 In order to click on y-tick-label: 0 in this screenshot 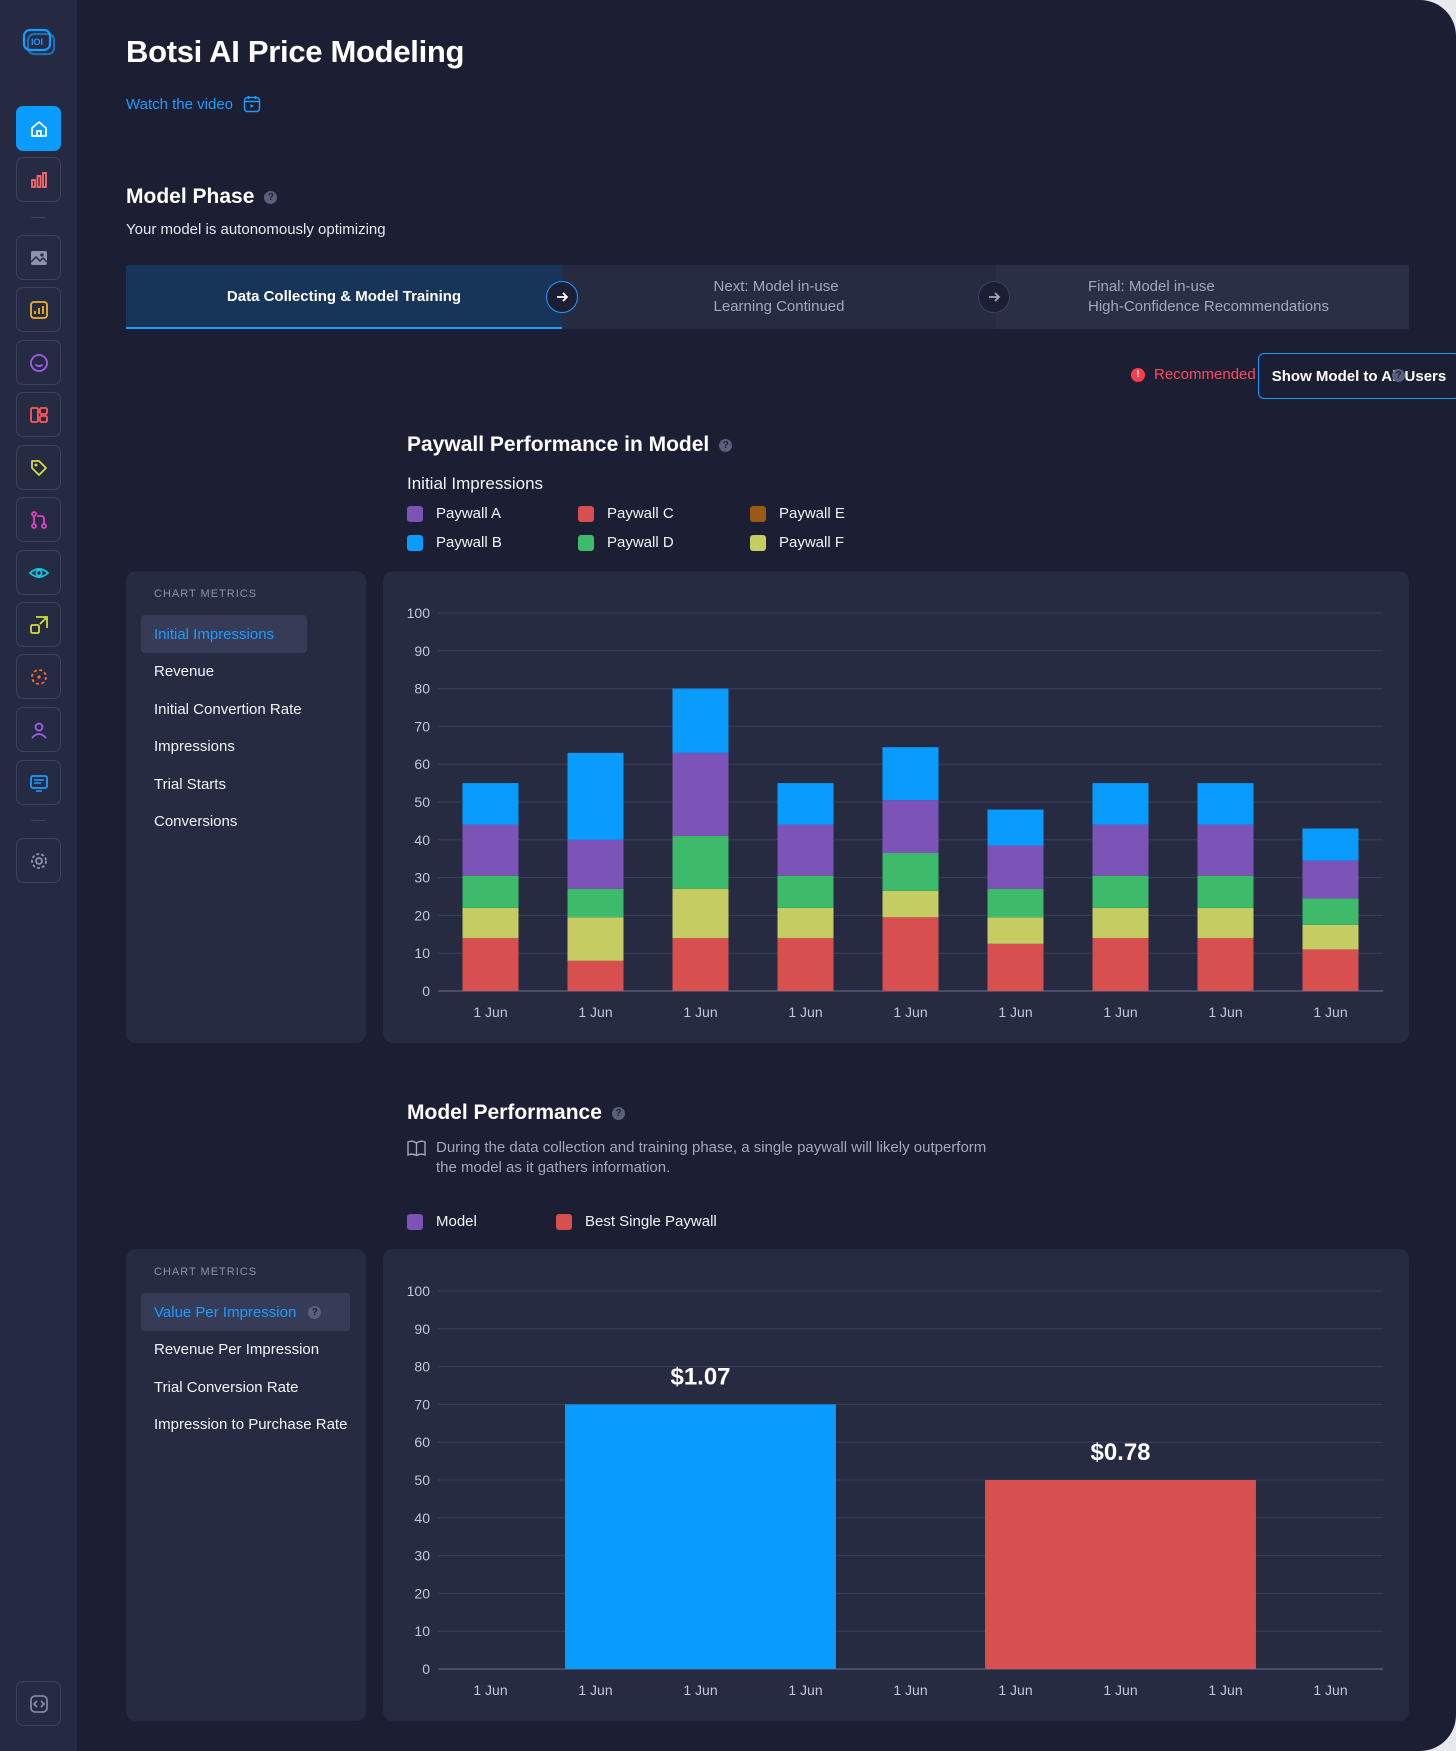, I will do `click(426, 991)`.